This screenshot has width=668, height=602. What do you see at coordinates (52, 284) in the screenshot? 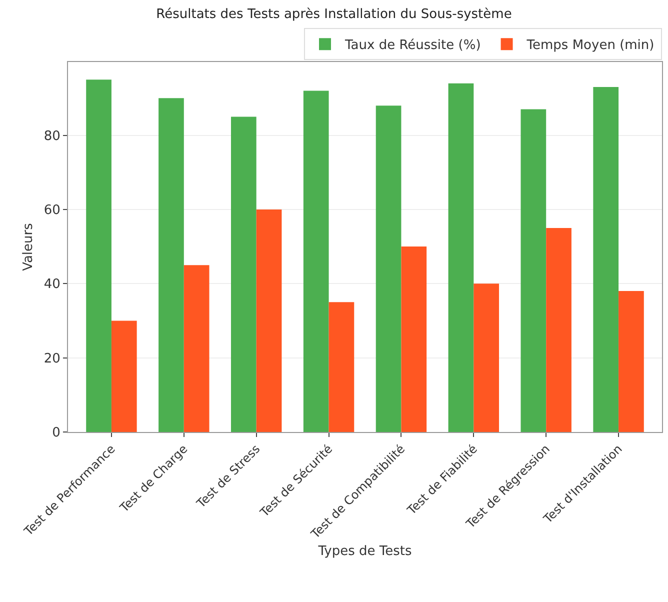
I see `y-tick-label: 40` at bounding box center [52, 284].